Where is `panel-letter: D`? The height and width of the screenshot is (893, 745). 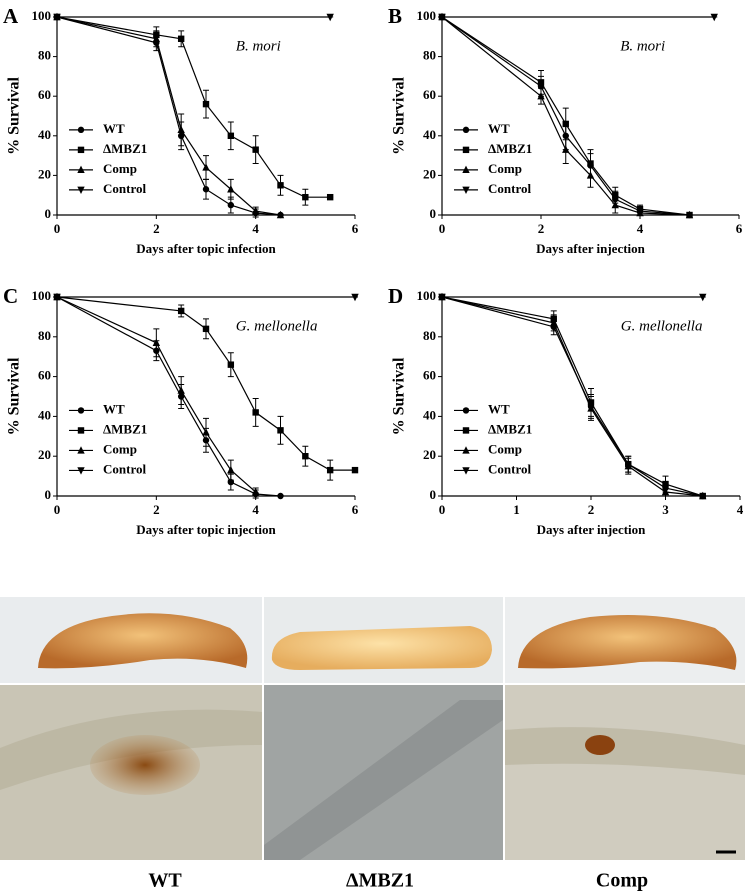
panel-letter: D is located at coordinates (395, 296).